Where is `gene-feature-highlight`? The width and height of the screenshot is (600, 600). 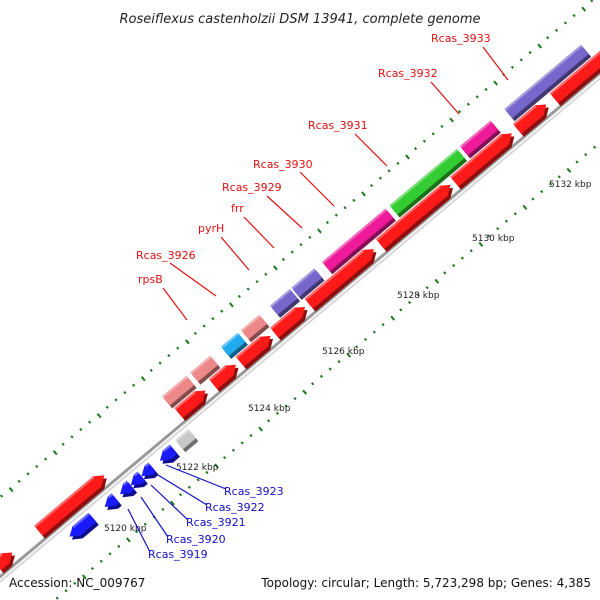
gene-feature-highlight is located at coordinates (230, 340).